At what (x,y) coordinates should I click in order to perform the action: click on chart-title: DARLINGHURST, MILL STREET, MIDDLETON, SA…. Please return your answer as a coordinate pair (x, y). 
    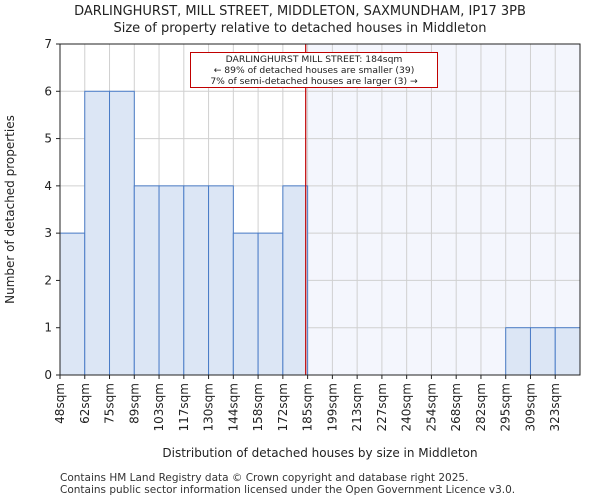
    Looking at the image, I should click on (300, 11).